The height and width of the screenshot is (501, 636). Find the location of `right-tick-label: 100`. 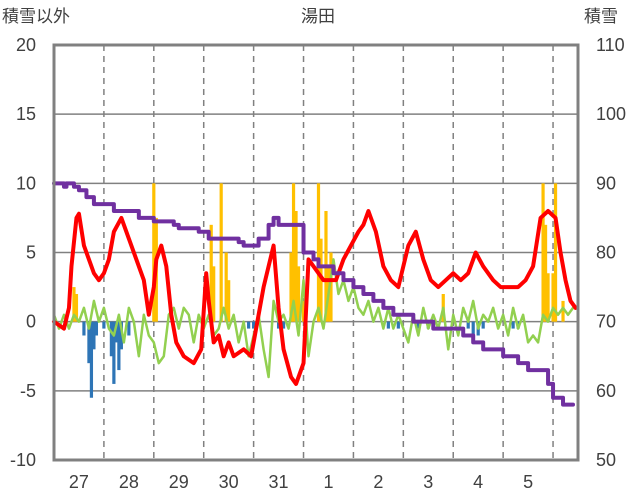

right-tick-label: 100 is located at coordinates (611, 114).